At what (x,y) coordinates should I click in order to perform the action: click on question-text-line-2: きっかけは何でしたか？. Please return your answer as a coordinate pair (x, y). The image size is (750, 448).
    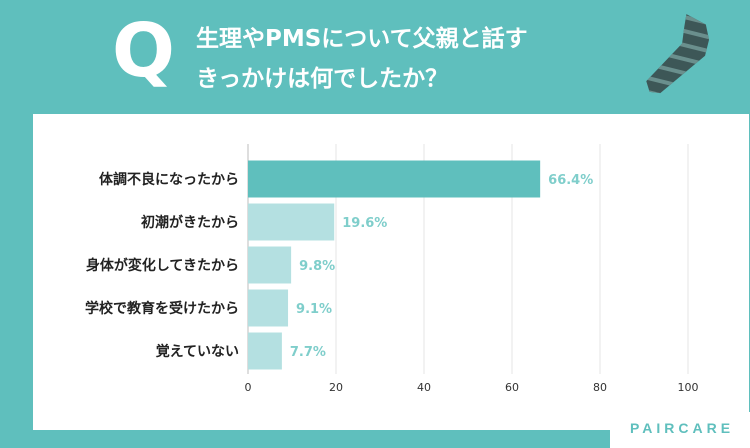
    Looking at the image, I should click on (322, 79).